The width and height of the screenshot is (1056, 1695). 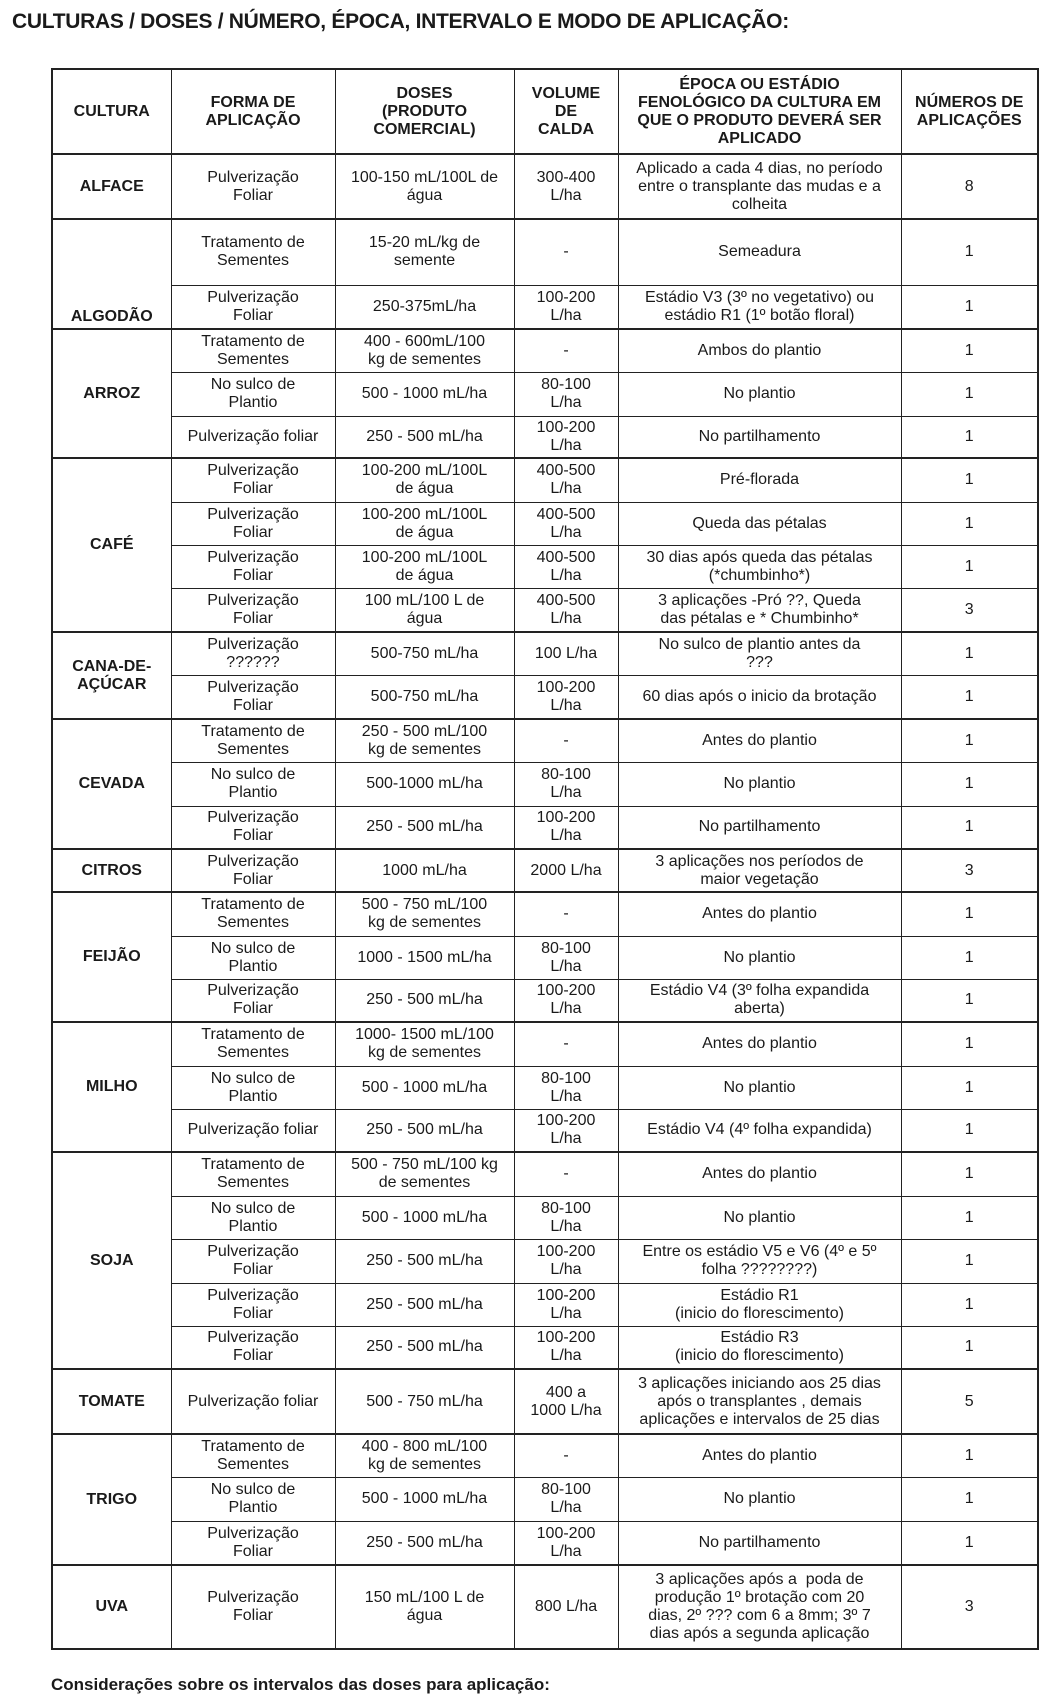 What do you see at coordinates (759, 1455) in the screenshot?
I see `application-timing-cell: Antes do plantio` at bounding box center [759, 1455].